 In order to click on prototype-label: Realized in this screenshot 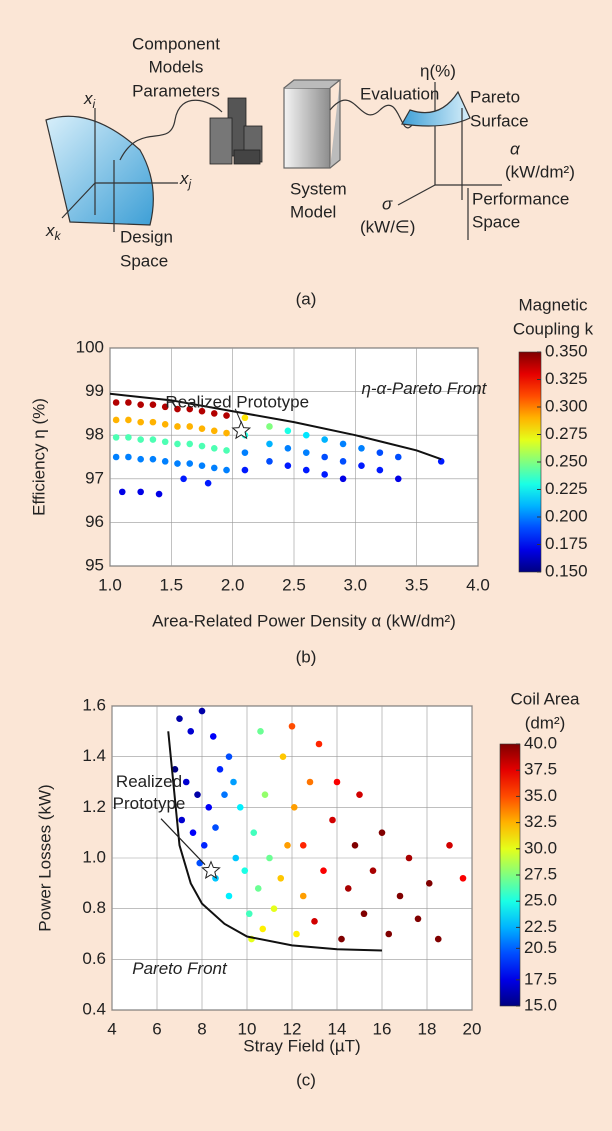, I will do `click(149, 781)`.